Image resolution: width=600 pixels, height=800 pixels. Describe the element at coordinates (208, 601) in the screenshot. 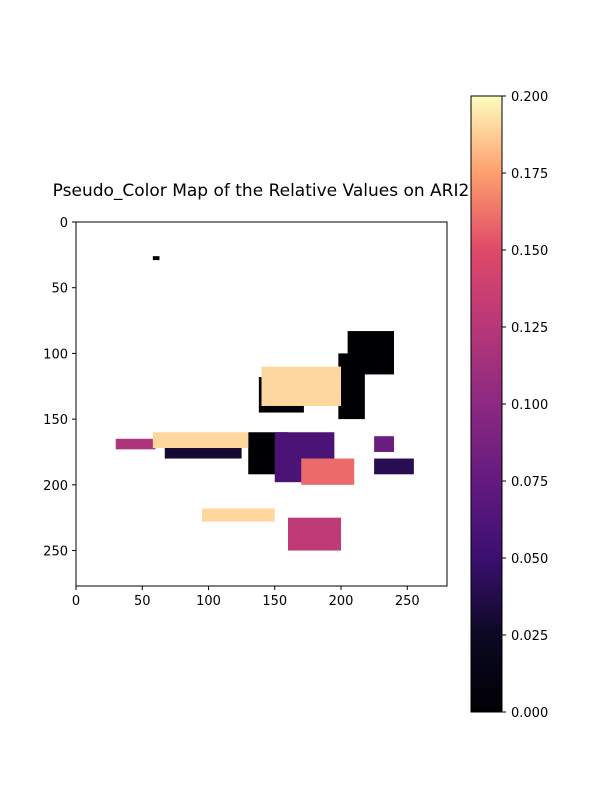

I see `x-tick-label: 100` at that location.